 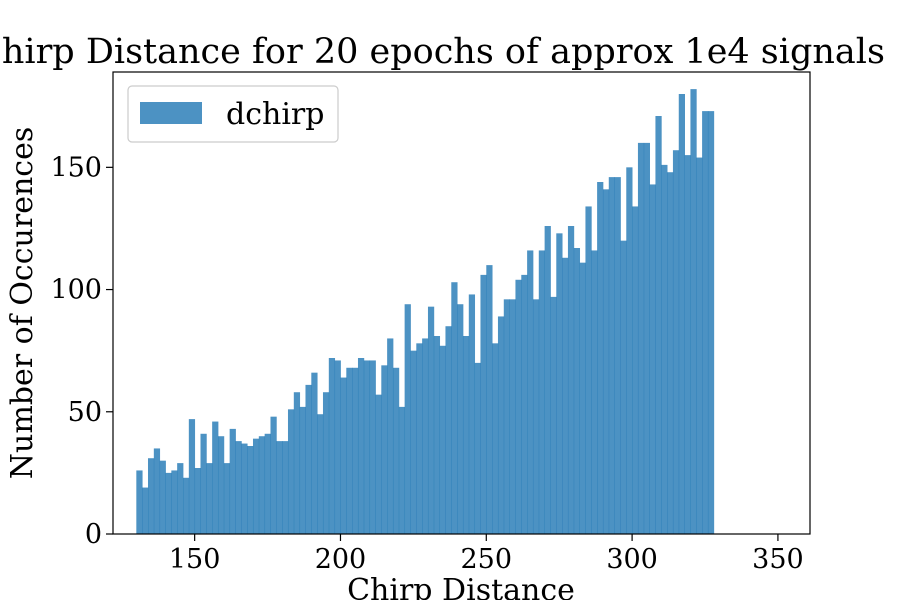 I want to click on x-axis-label: Chirp Distance, so click(x=461, y=586).